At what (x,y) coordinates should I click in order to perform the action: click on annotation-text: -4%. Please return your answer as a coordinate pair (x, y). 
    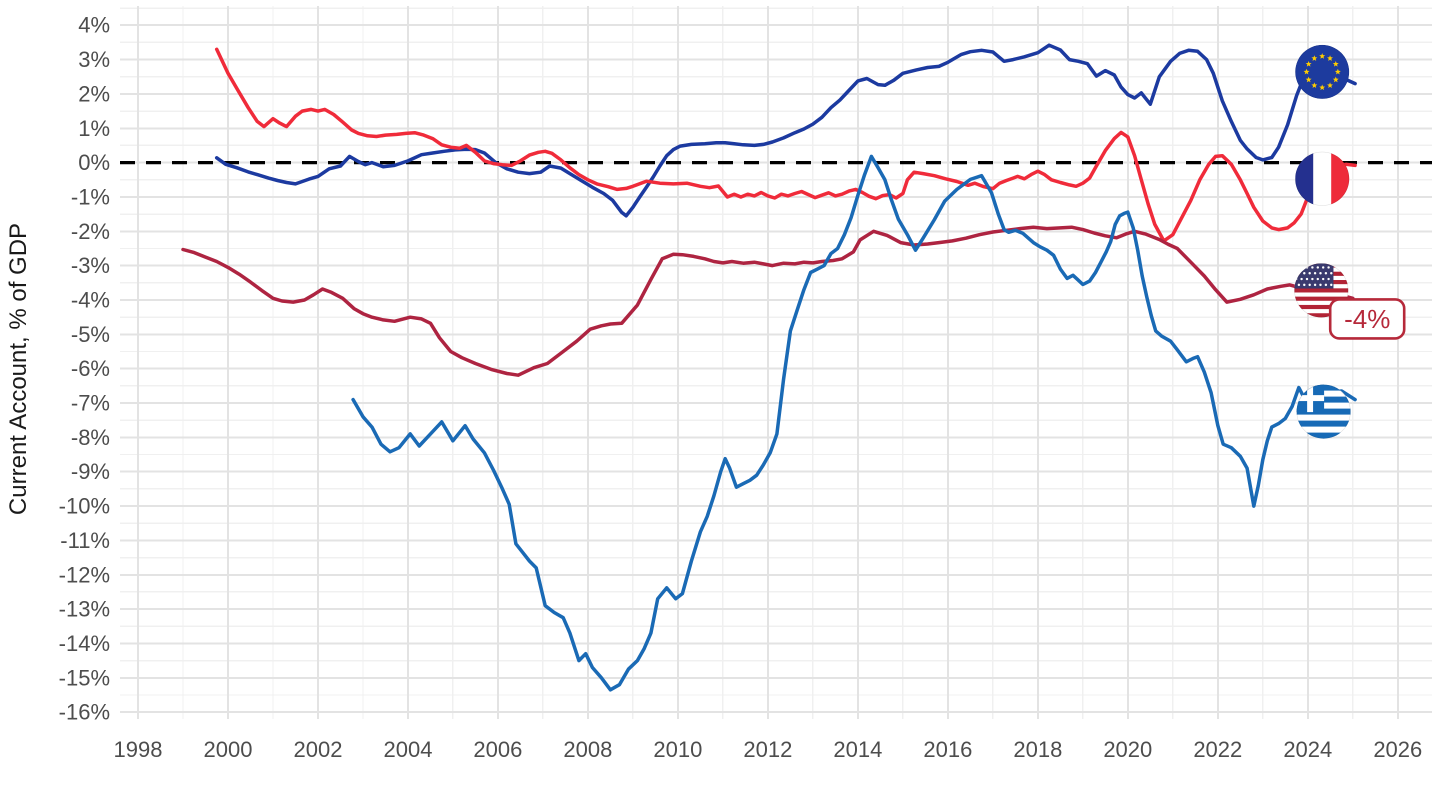
    Looking at the image, I should click on (1367, 319).